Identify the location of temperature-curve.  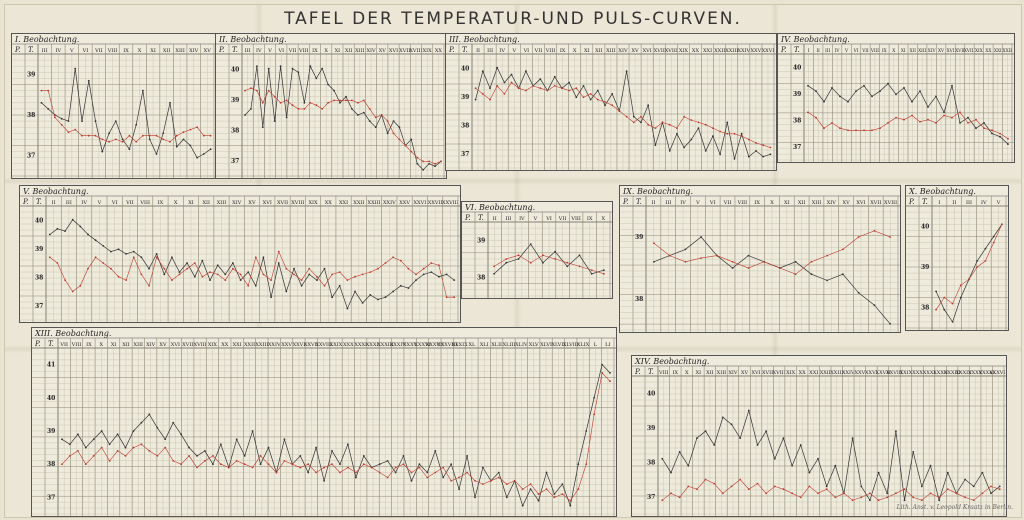
(252, 274).